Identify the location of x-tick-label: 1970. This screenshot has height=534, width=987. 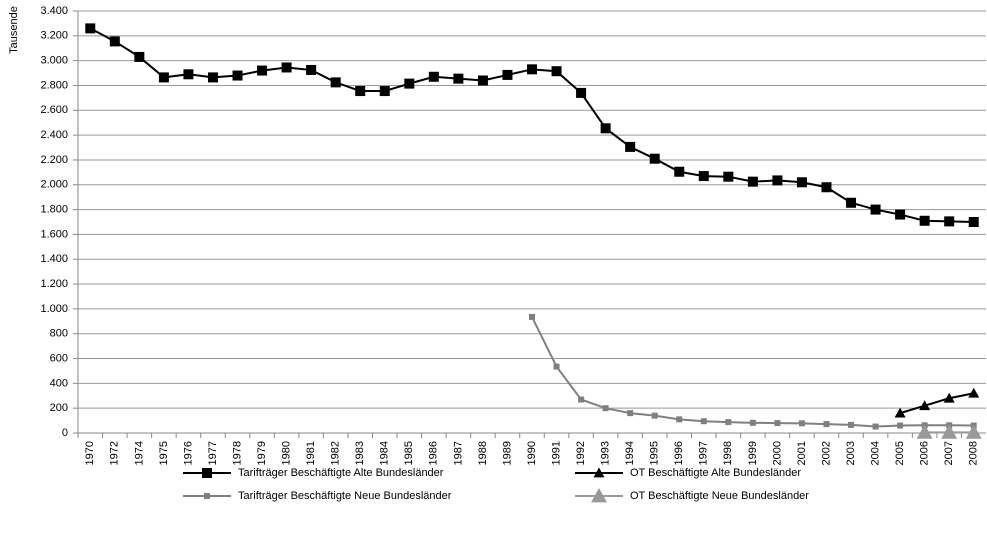
(90, 453).